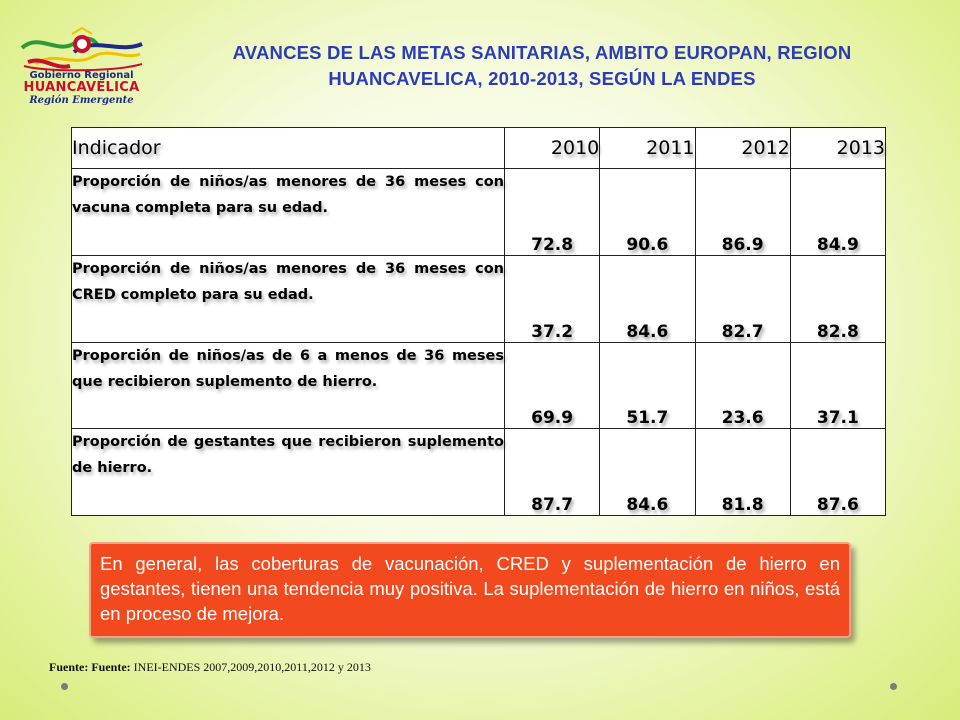 This screenshot has height=720, width=960. I want to click on logo-line-huancavelica: HUANCAVELICA, so click(81, 87).